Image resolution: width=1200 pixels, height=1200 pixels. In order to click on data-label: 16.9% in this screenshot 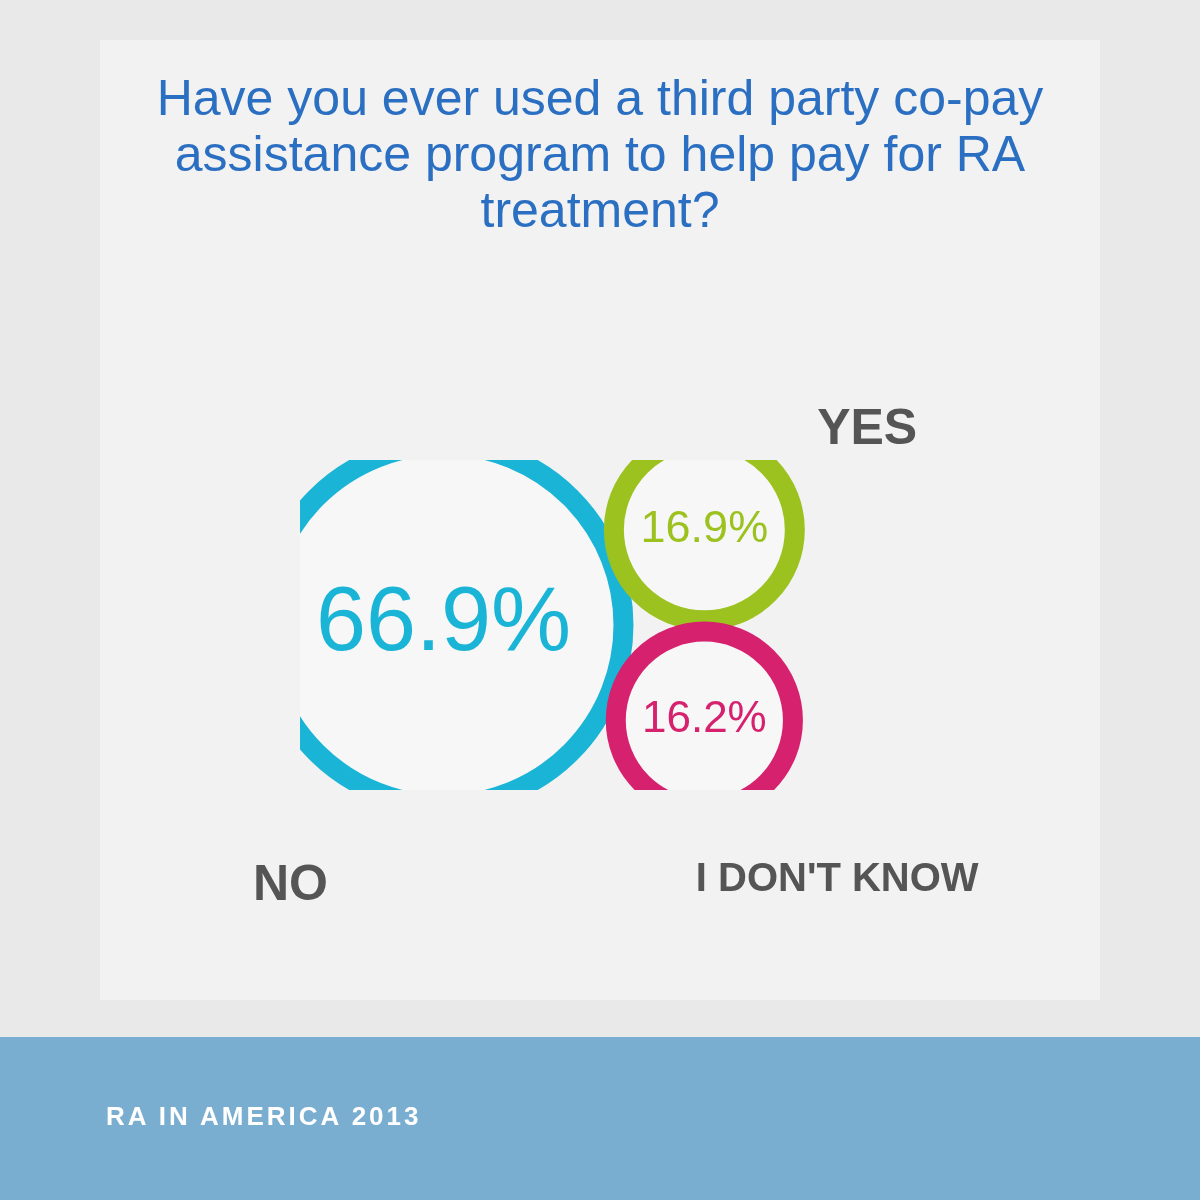, I will do `click(704, 527)`.